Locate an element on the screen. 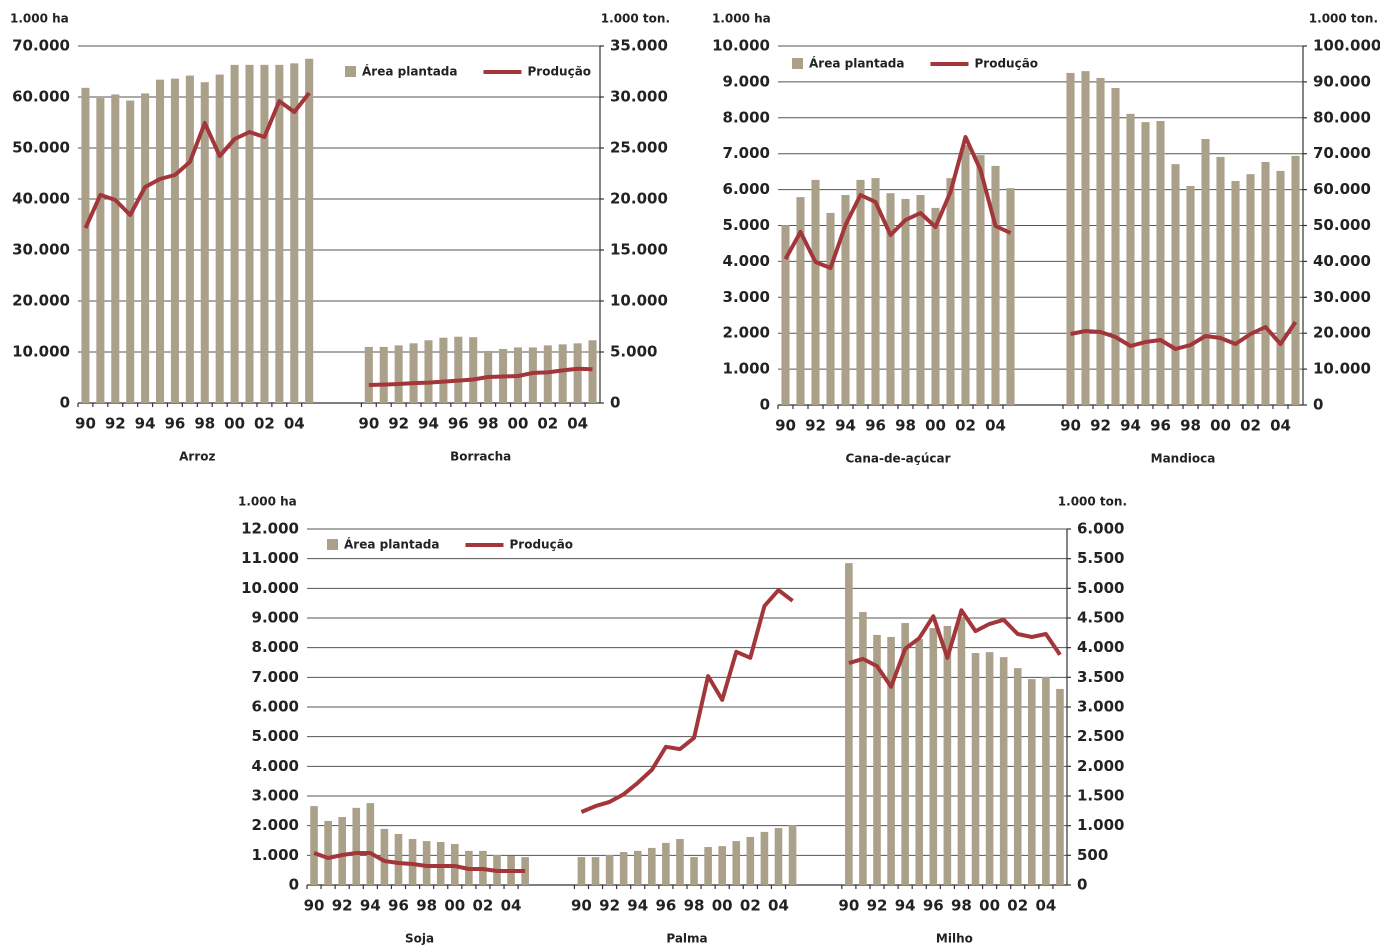  y-tick-label: 12.000 is located at coordinates (270, 529).